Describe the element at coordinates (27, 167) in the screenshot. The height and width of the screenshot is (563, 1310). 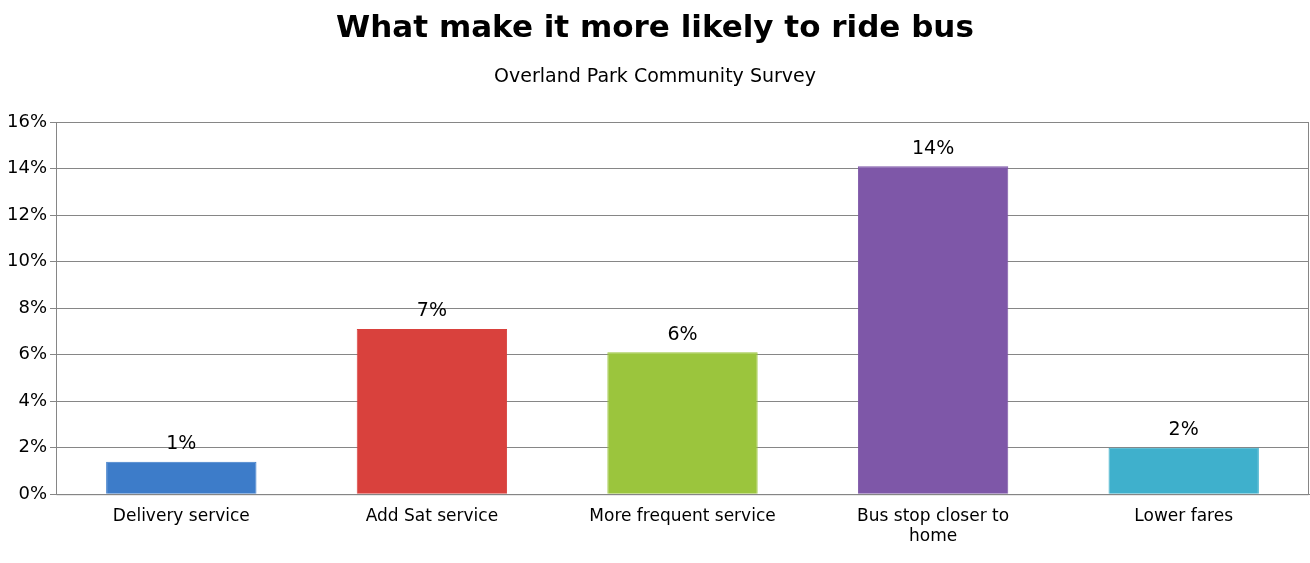
I see `y-tick-label: 14%` at that location.